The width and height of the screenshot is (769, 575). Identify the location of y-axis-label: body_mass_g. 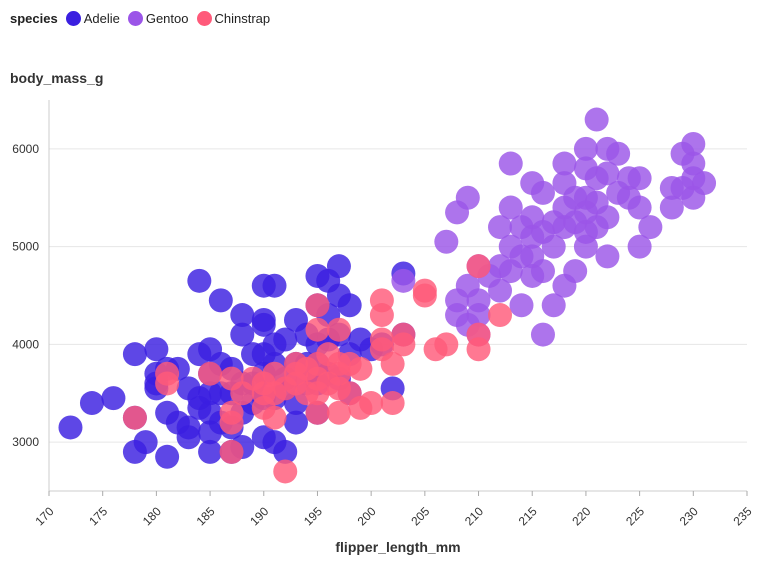
(57, 78).